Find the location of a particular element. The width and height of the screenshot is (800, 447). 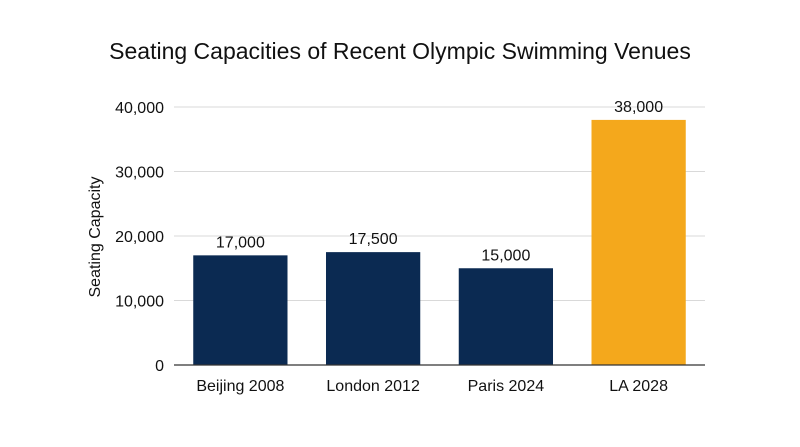

bar-la-2028 is located at coordinates (638, 242).